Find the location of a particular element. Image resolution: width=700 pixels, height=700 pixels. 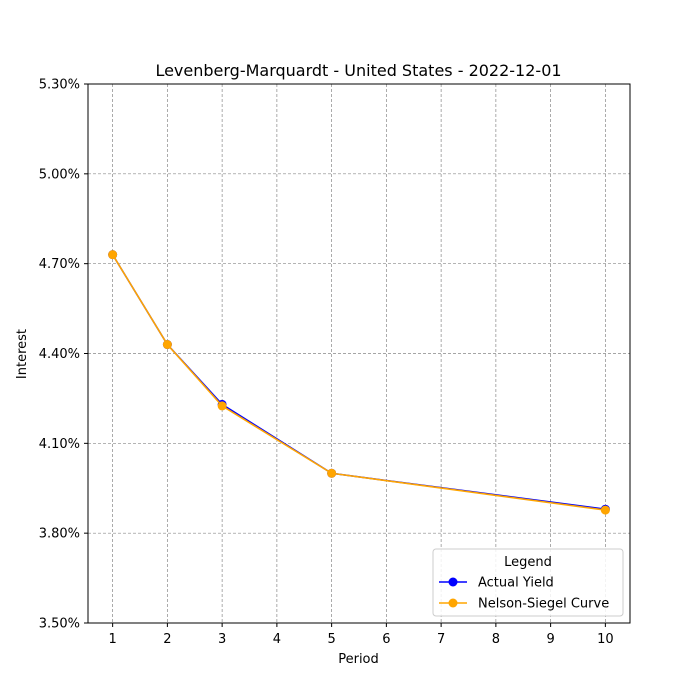

x-tick-label: 2 is located at coordinates (167, 639).